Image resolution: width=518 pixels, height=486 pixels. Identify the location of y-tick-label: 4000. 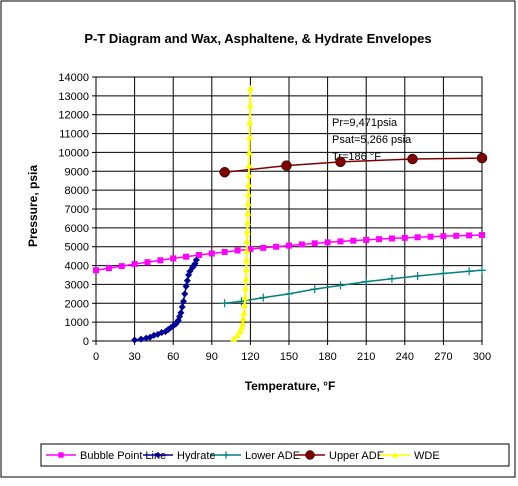
(77, 267).